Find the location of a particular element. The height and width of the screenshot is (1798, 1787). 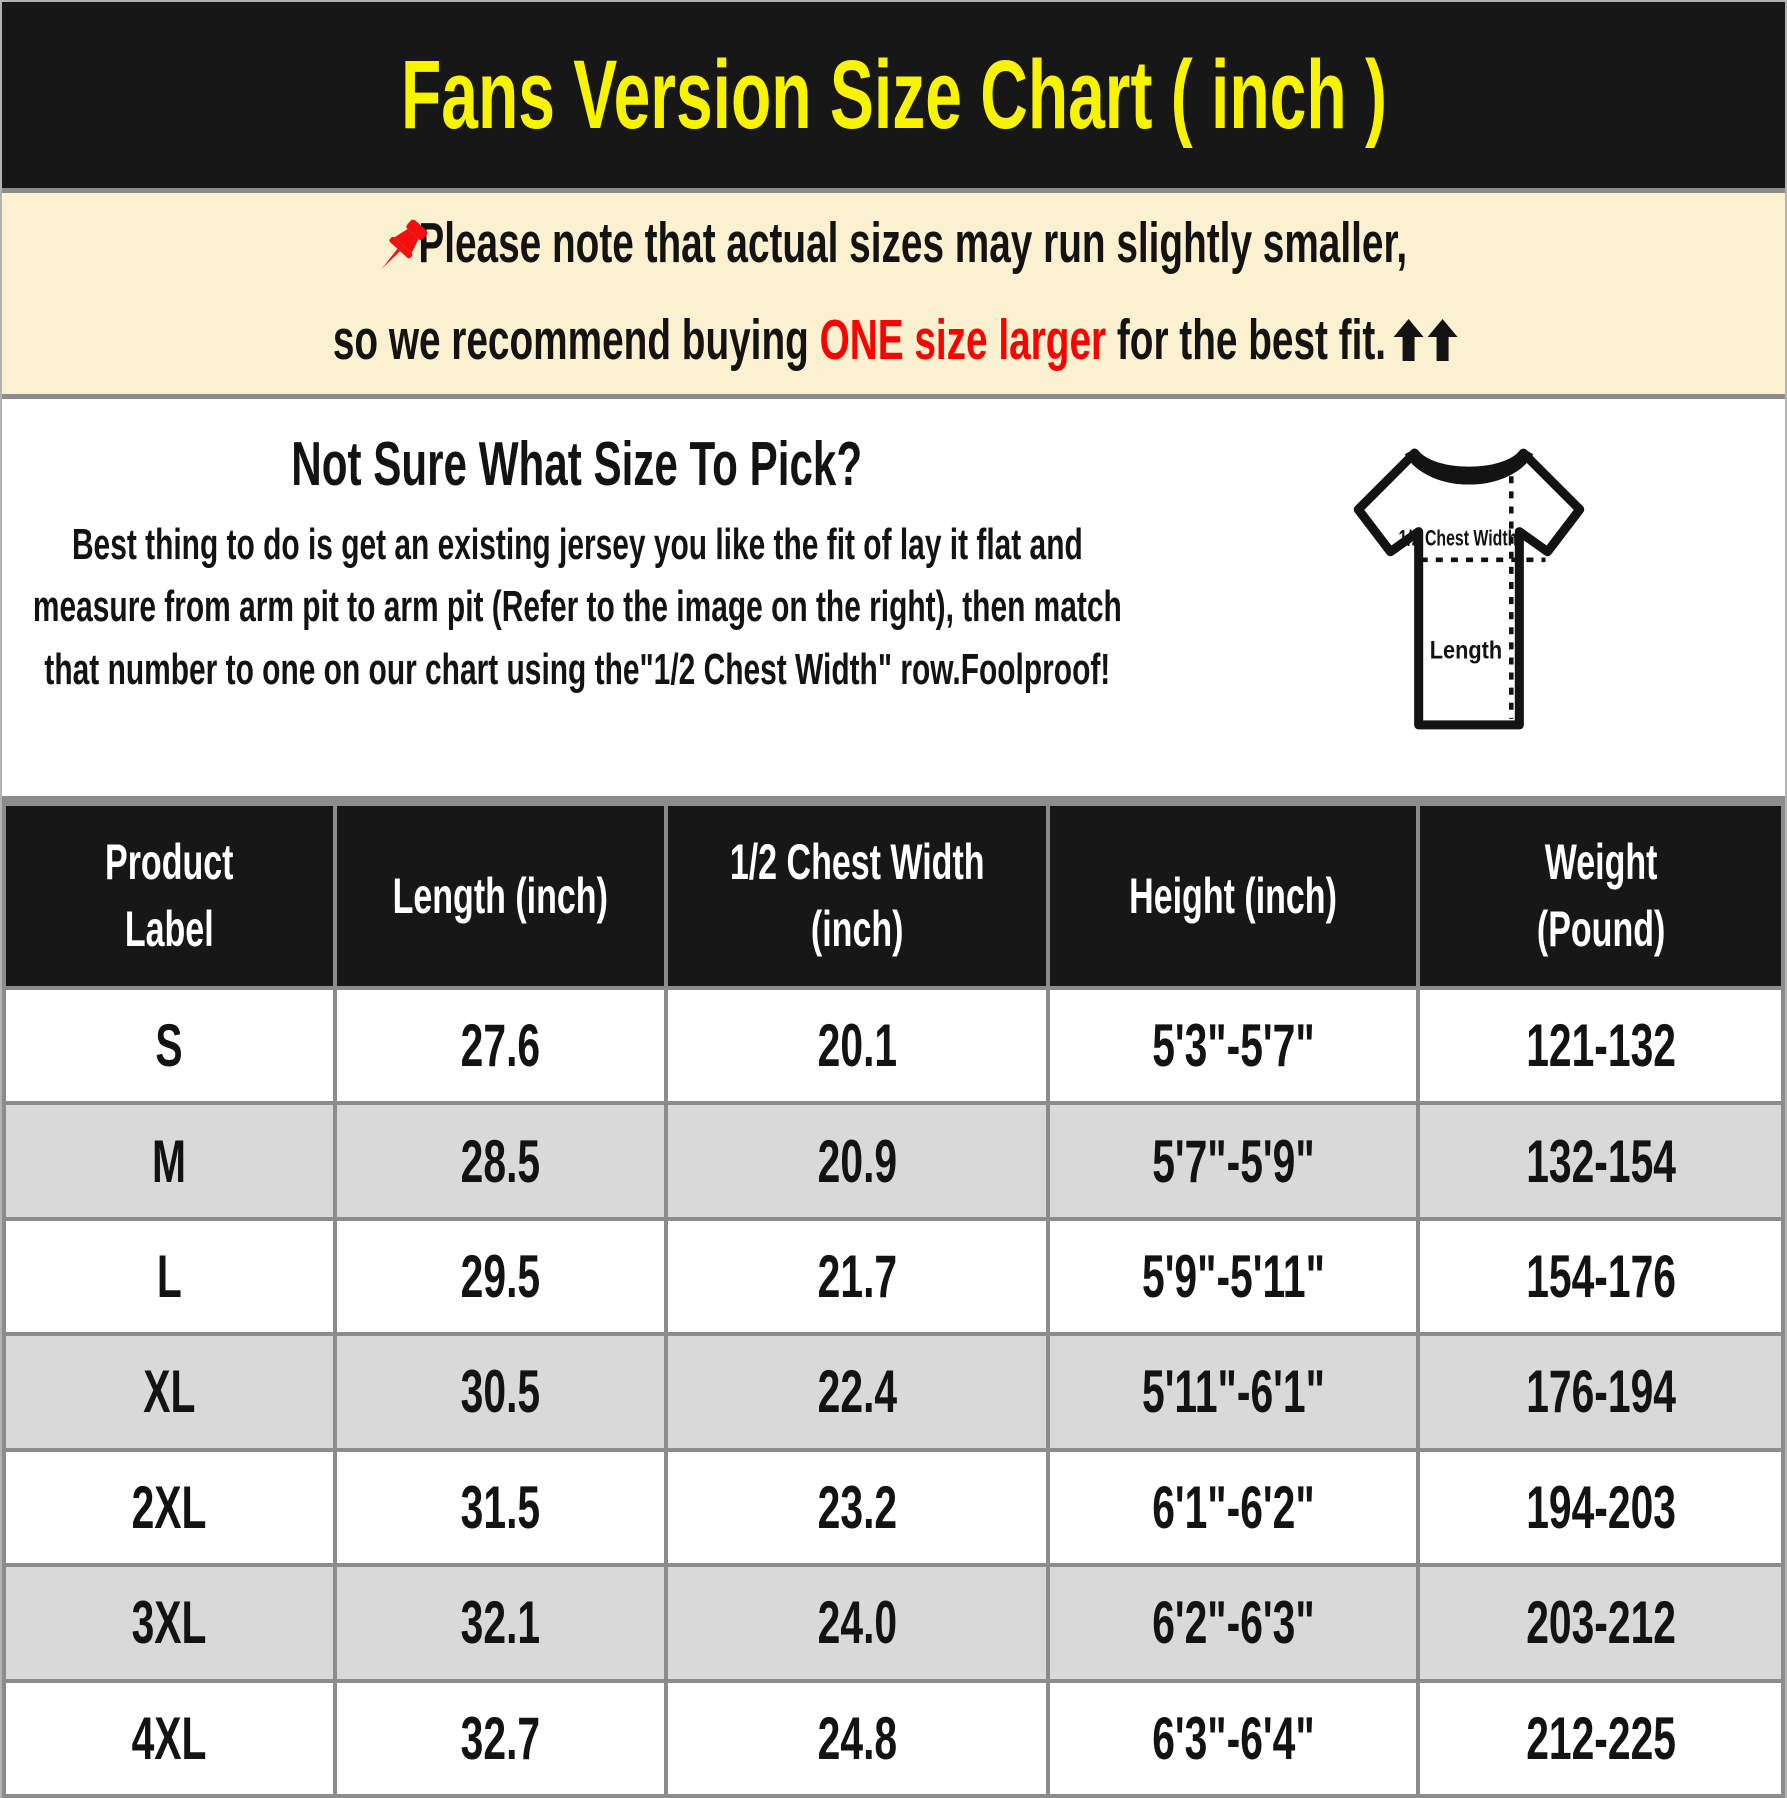

pushpin-head is located at coordinates (417, 229).